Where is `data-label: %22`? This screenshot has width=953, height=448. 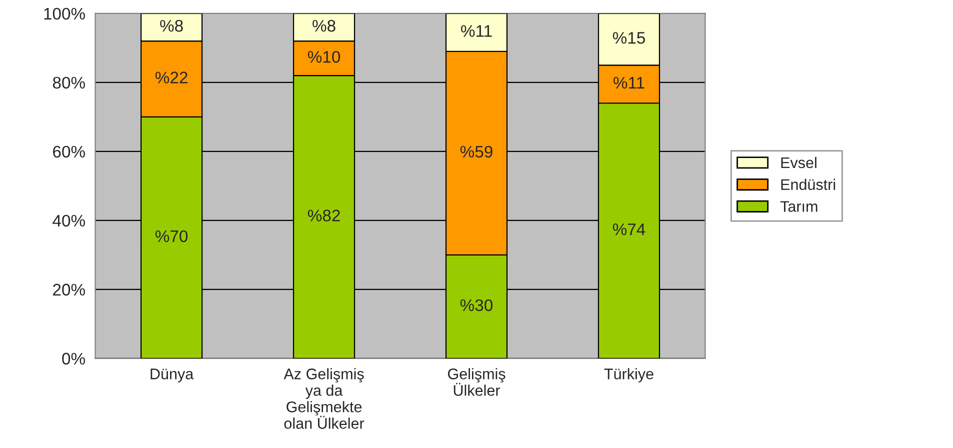 data-label: %22 is located at coordinates (171, 78).